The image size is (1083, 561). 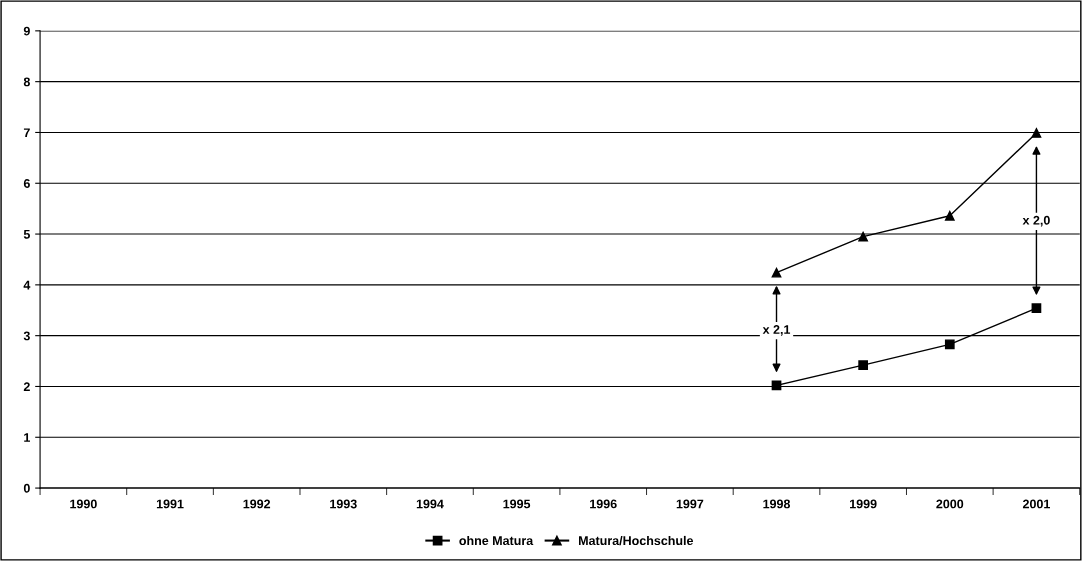 I want to click on x-tick-label: 1991, so click(x=170, y=504).